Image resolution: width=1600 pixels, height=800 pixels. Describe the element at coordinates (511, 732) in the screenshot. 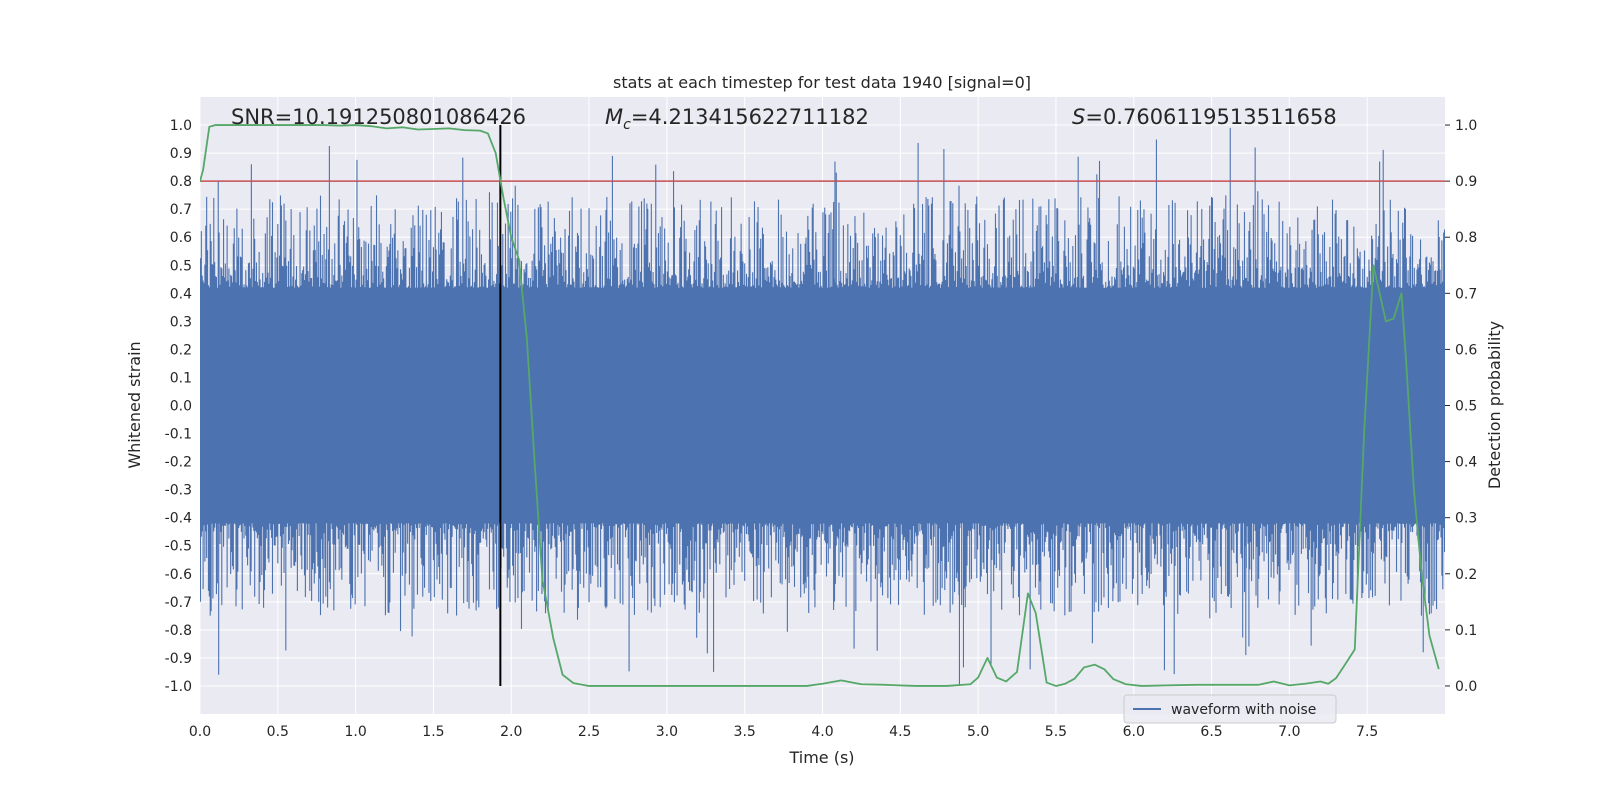

I see `x-tick-label: 2.0` at that location.